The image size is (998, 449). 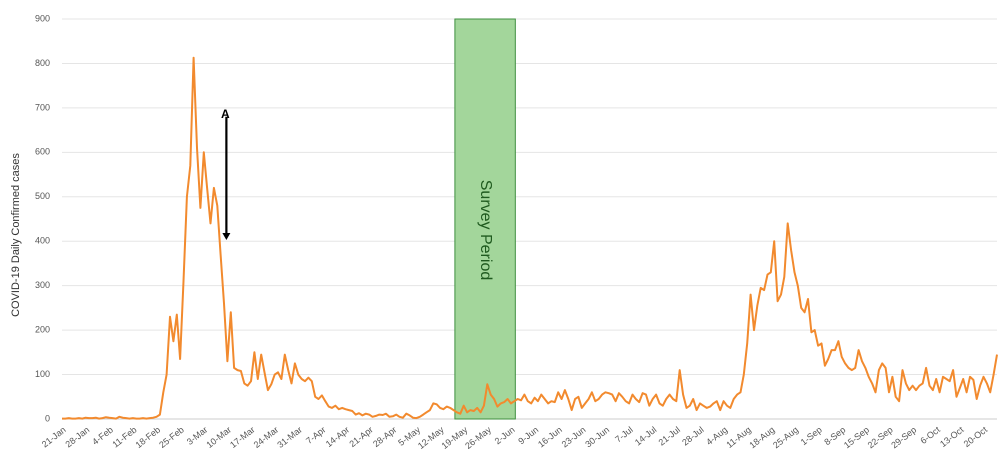 I want to click on arrow-head, so click(x=226, y=236).